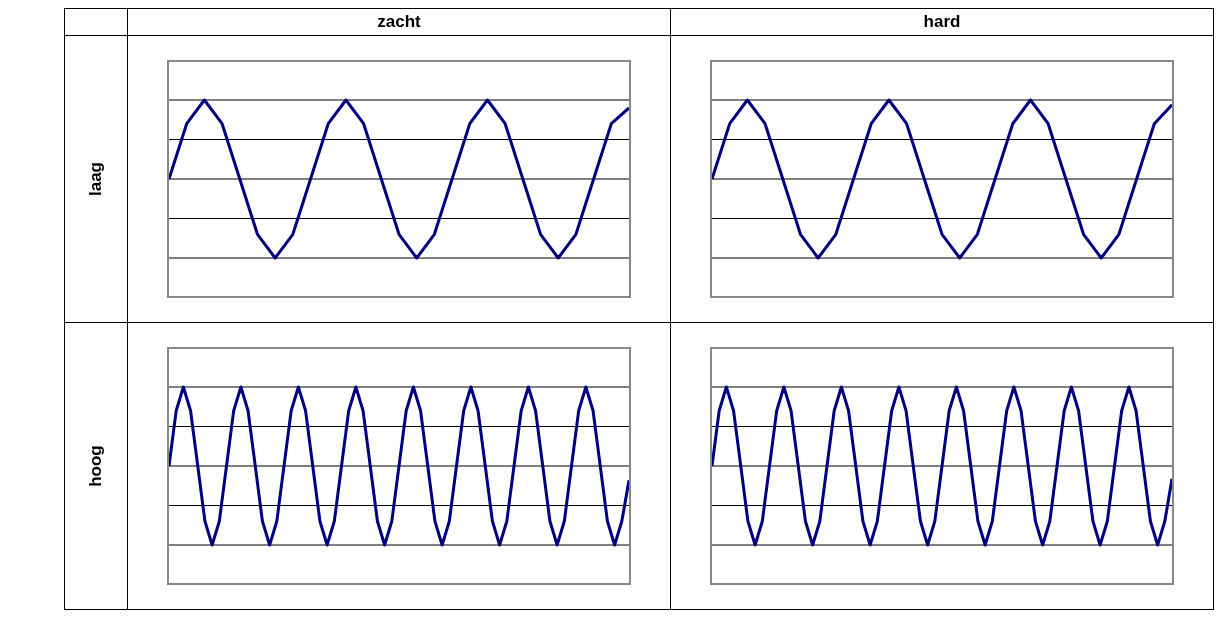 This screenshot has height=643, width=1229. What do you see at coordinates (96, 179) in the screenshot?
I see `y-axis-title: laag` at bounding box center [96, 179].